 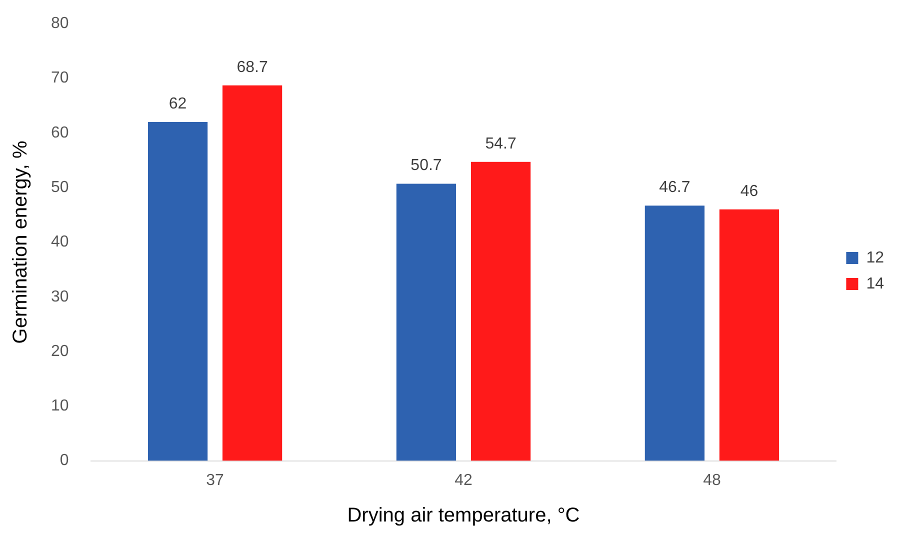 What do you see at coordinates (674, 187) in the screenshot?
I see `data-label: 46.7` at bounding box center [674, 187].